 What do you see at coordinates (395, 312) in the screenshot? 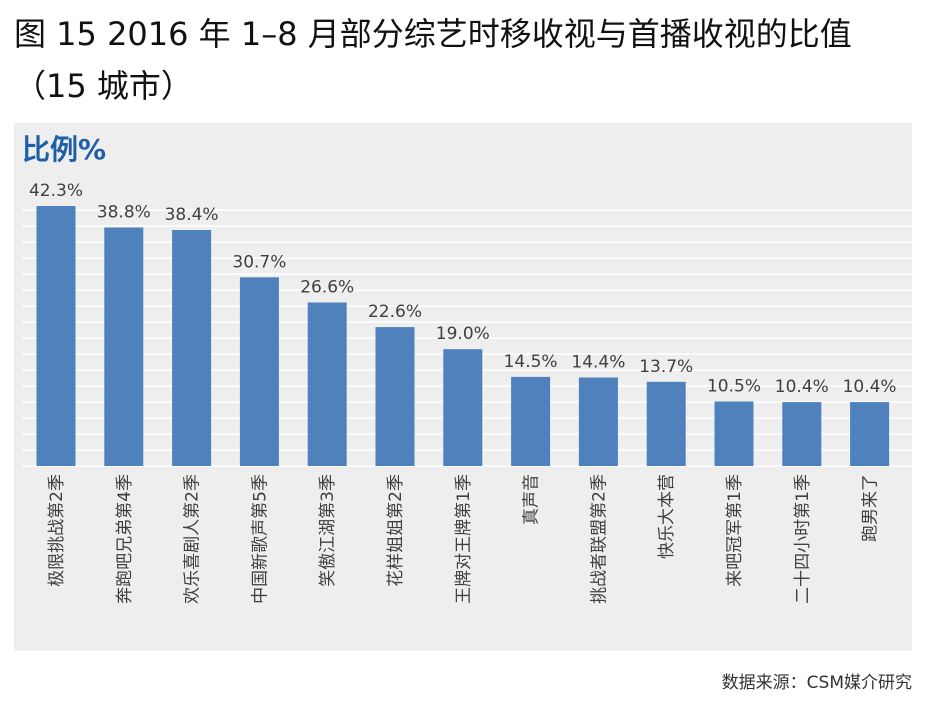
I see `data-label: 22.6%` at bounding box center [395, 312].